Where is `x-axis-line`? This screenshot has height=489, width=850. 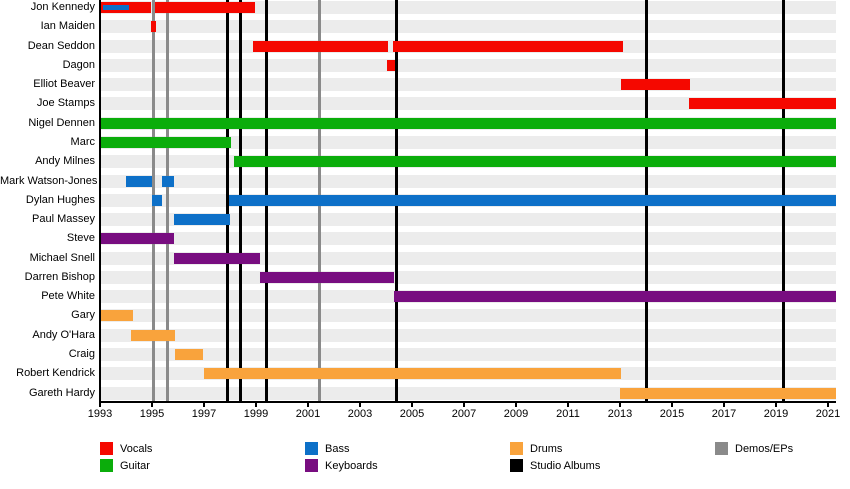
x-axis-line is located at coordinates (467, 402).